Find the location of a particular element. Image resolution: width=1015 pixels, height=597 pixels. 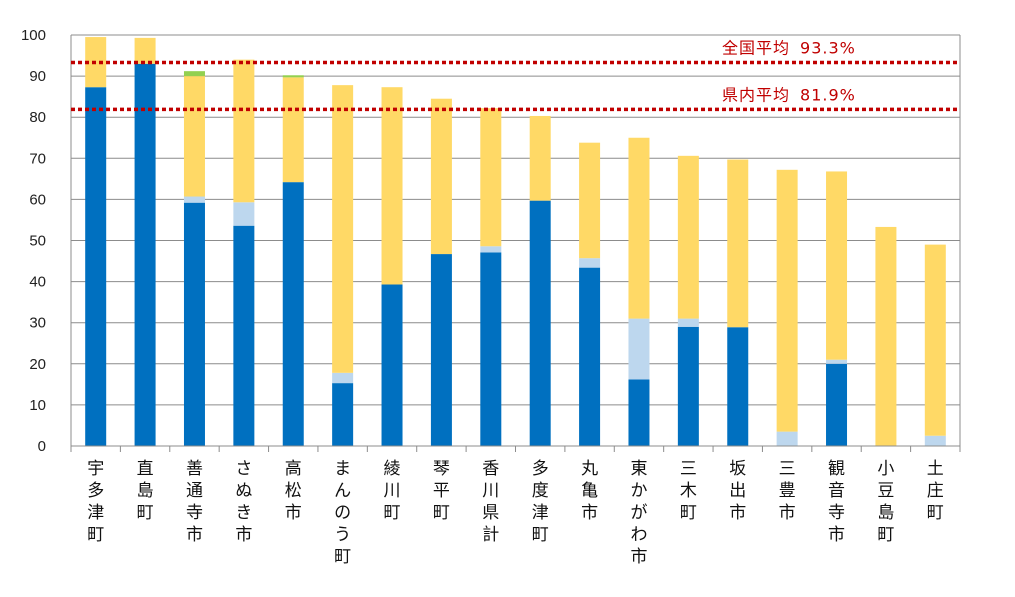

category-label: 小豆島町 is located at coordinates (885, 502).